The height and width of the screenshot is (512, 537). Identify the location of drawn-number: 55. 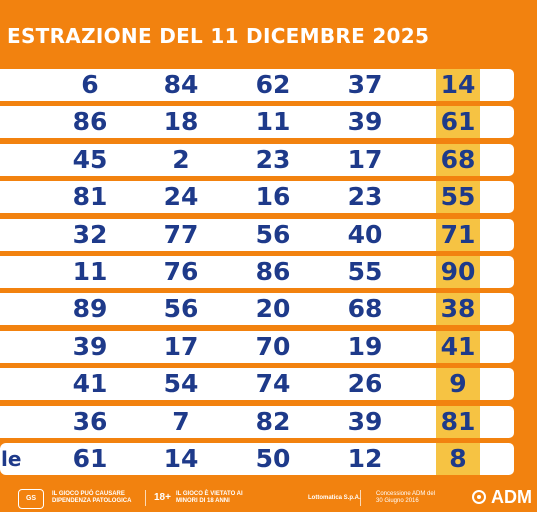
(365, 271).